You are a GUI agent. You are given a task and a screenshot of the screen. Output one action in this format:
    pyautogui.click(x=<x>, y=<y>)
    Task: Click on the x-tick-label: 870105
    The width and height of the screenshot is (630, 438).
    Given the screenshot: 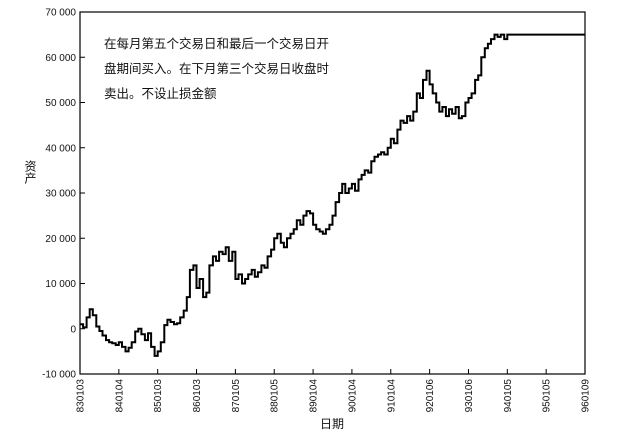 What is the action you would take?
    pyautogui.click(x=236, y=396)
    